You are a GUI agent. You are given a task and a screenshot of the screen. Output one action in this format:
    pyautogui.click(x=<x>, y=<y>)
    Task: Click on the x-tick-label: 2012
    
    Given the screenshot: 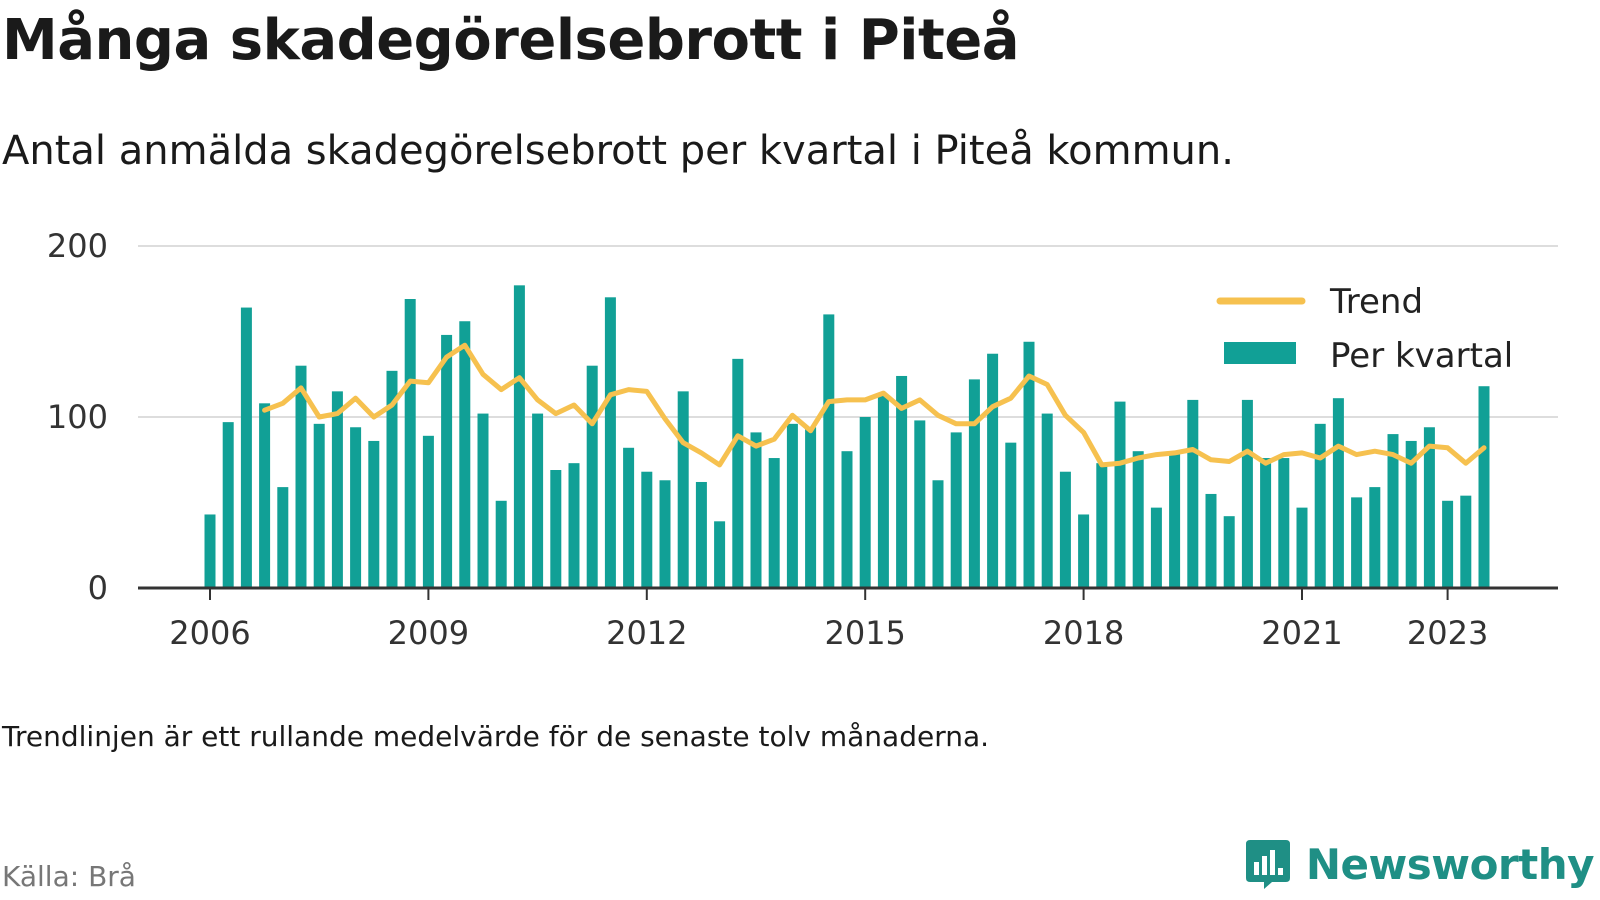 What is the action you would take?
    pyautogui.click(x=646, y=633)
    